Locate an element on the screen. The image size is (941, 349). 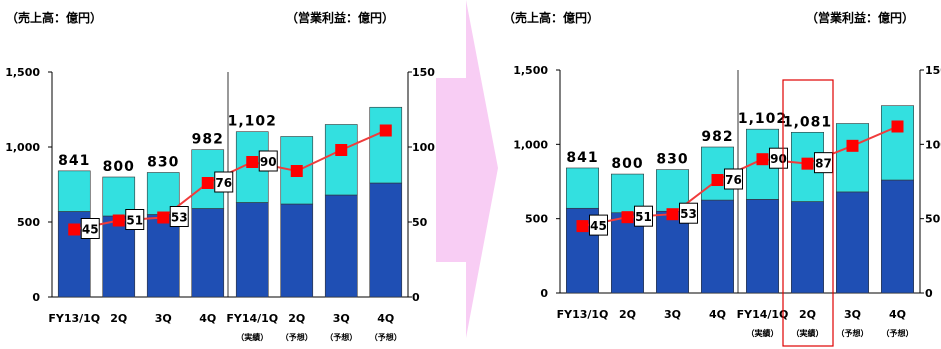
right-tick-label: 0 is located at coordinates (416, 297).